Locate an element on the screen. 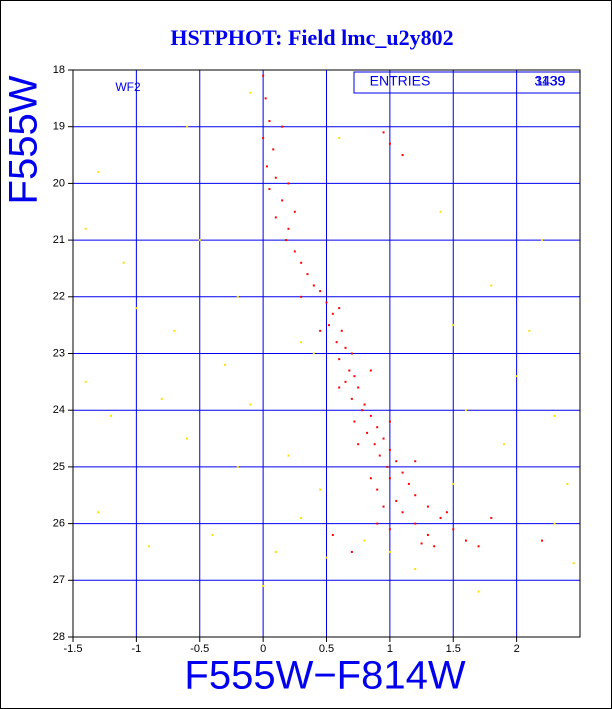  x-tick-label: -1 is located at coordinates (136, 649).